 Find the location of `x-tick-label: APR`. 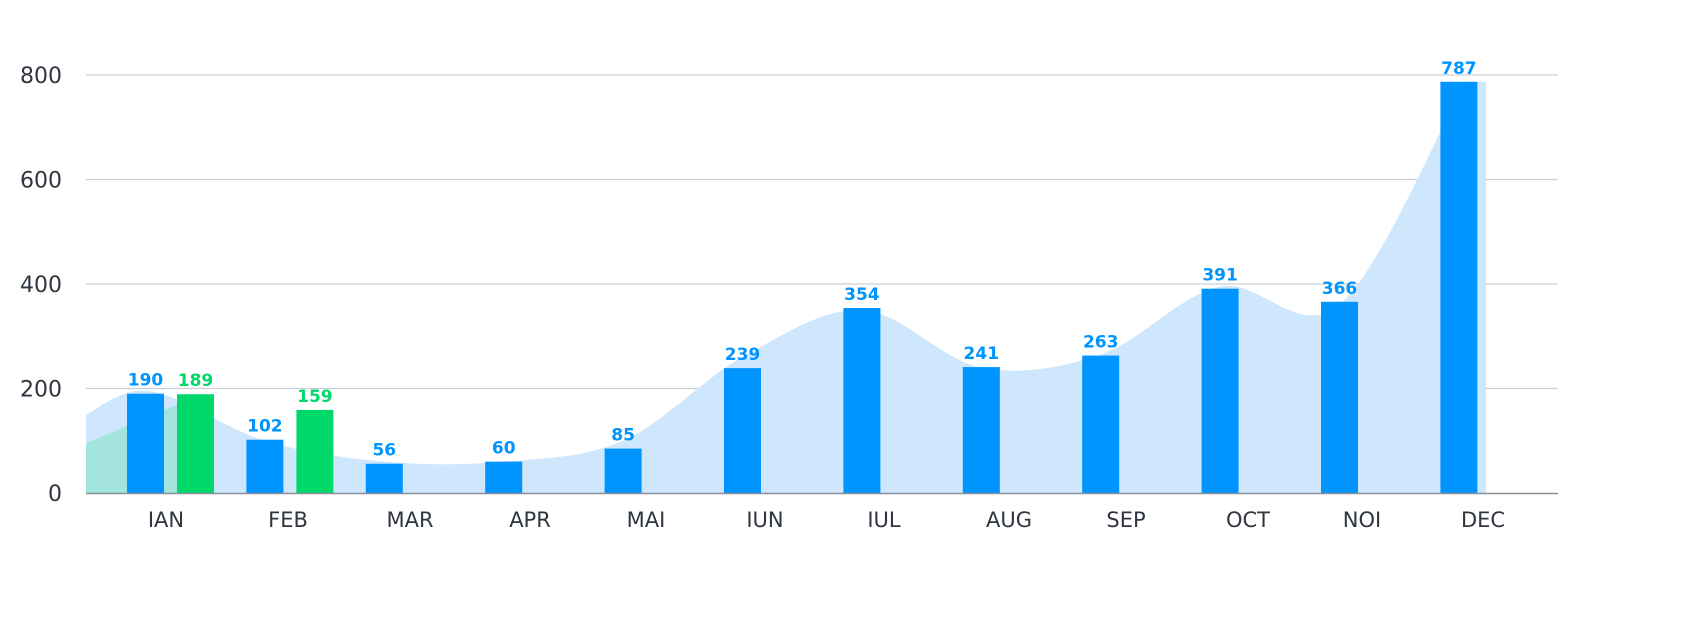

x-tick-label: APR is located at coordinates (530, 520).